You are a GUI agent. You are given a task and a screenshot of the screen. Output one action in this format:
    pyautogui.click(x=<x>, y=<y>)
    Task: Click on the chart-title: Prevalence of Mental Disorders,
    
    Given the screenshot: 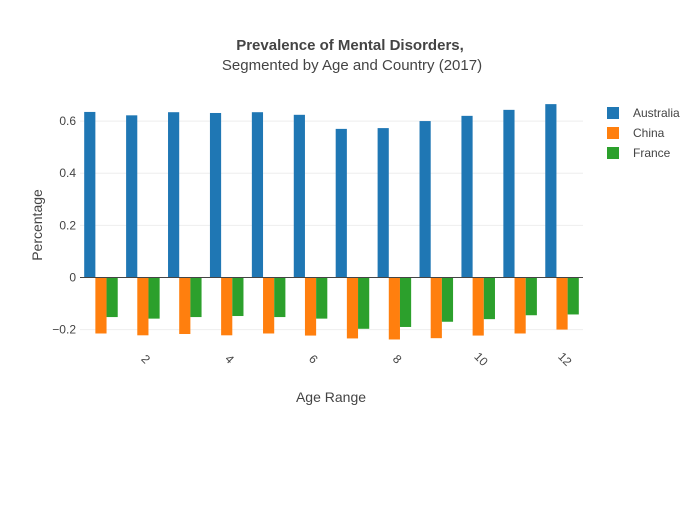 What is the action you would take?
    pyautogui.click(x=350, y=45)
    